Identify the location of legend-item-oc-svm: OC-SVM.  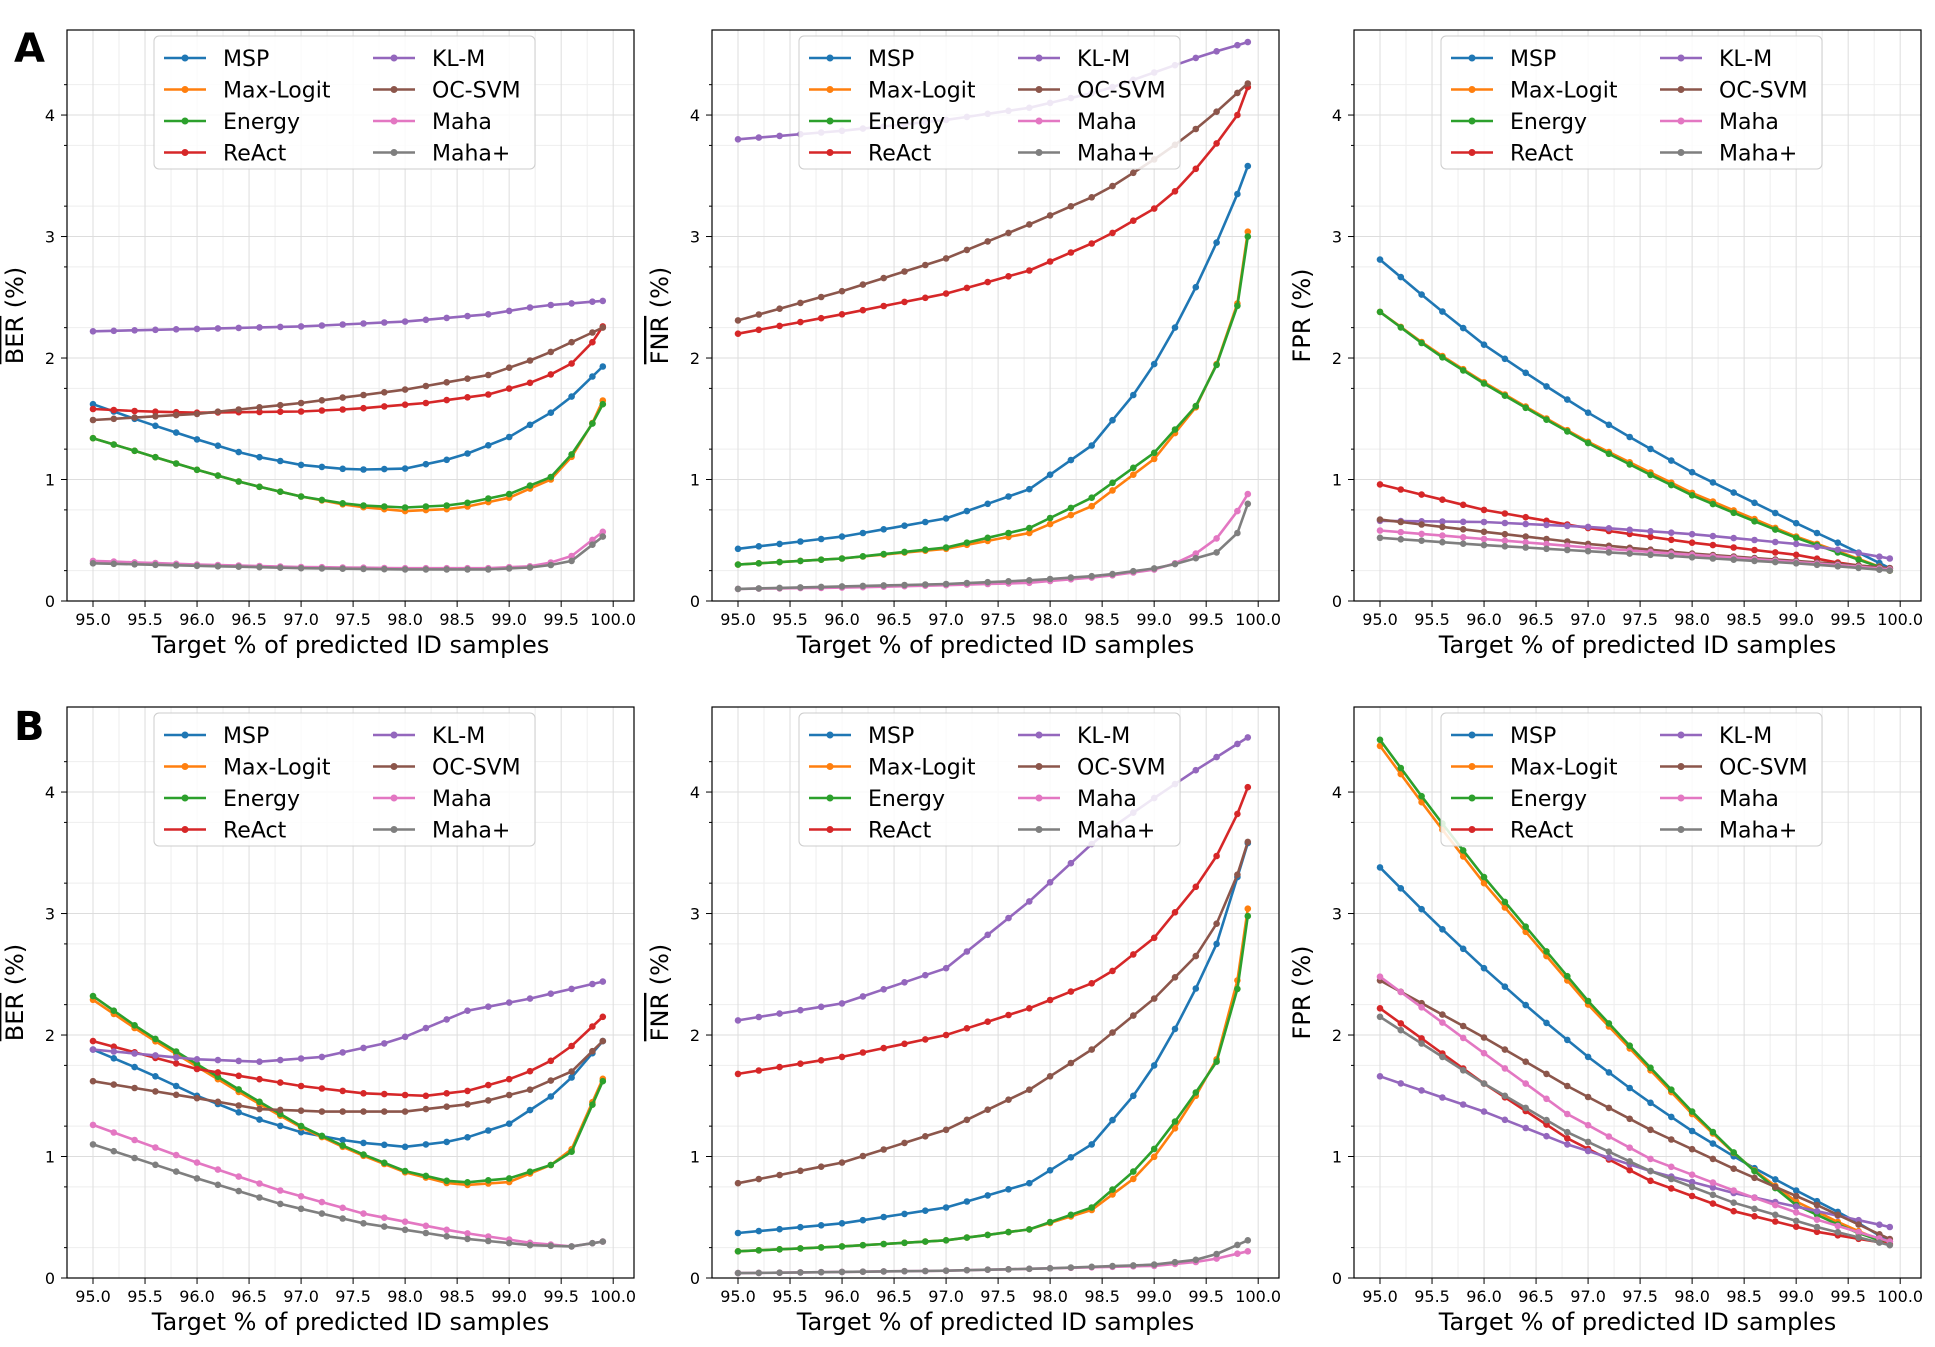
(1092, 91).